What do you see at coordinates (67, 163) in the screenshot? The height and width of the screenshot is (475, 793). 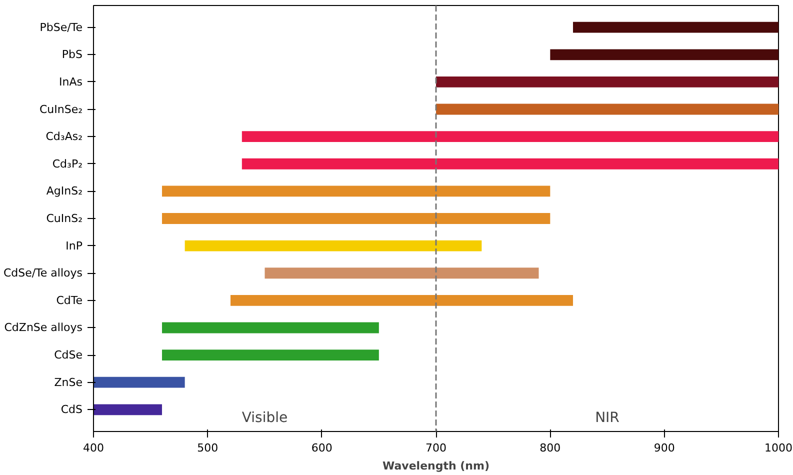 I see `y-tick-label: Cd₃P₂` at bounding box center [67, 163].